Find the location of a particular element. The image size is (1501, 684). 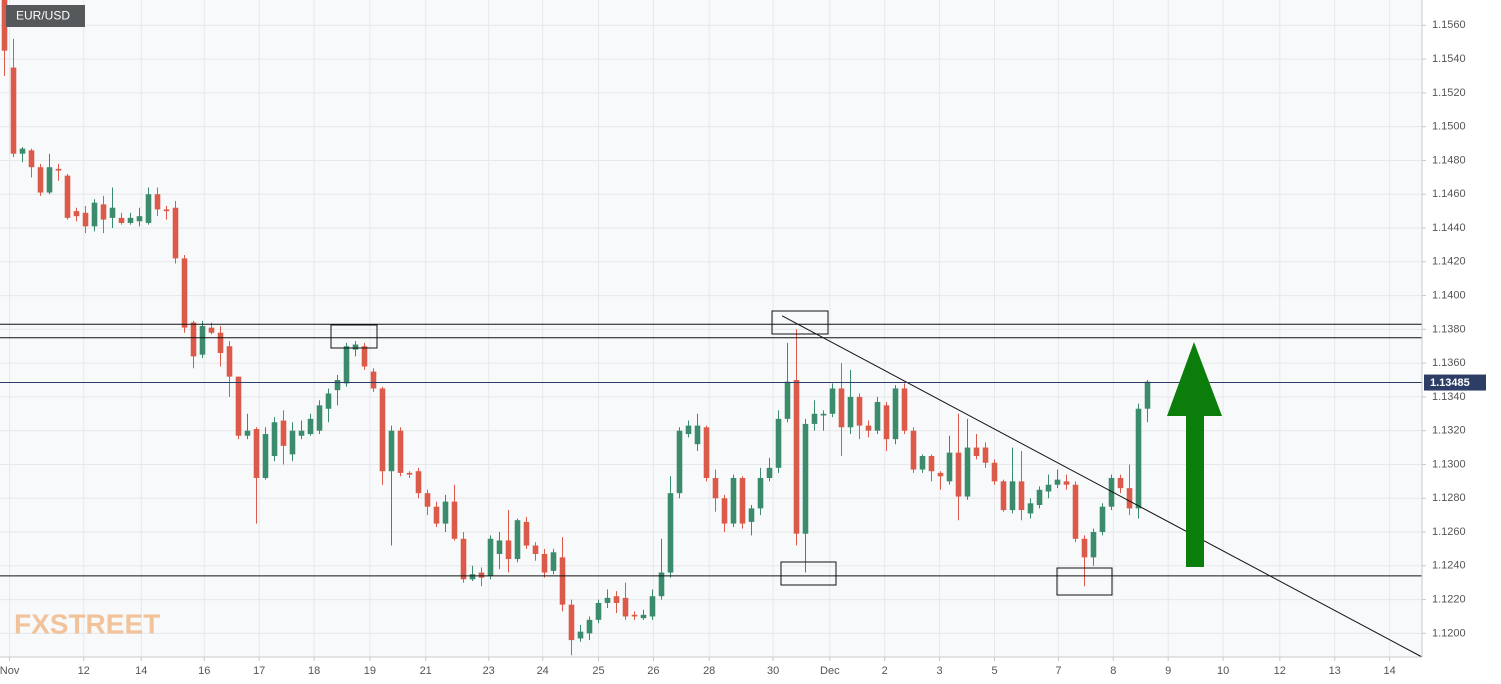

x-tick-label: 23 is located at coordinates (489, 671).